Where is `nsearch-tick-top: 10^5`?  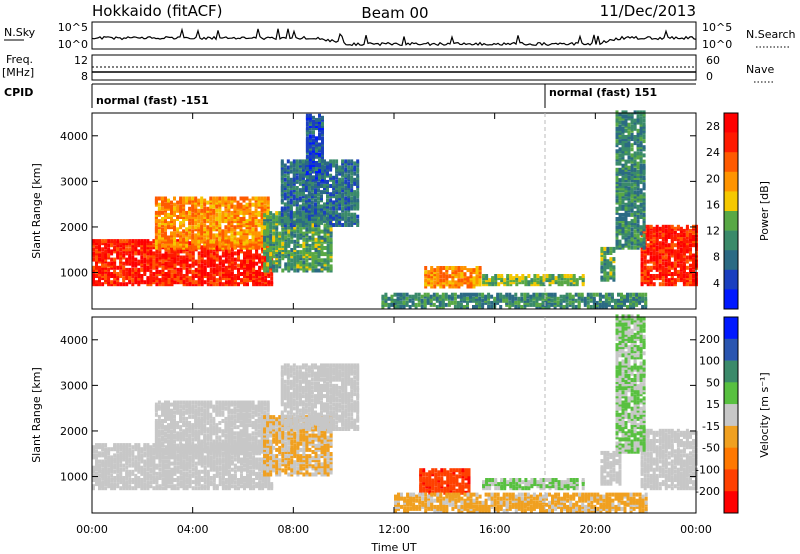
nsearch-tick-top: 10^5 is located at coordinates (717, 27).